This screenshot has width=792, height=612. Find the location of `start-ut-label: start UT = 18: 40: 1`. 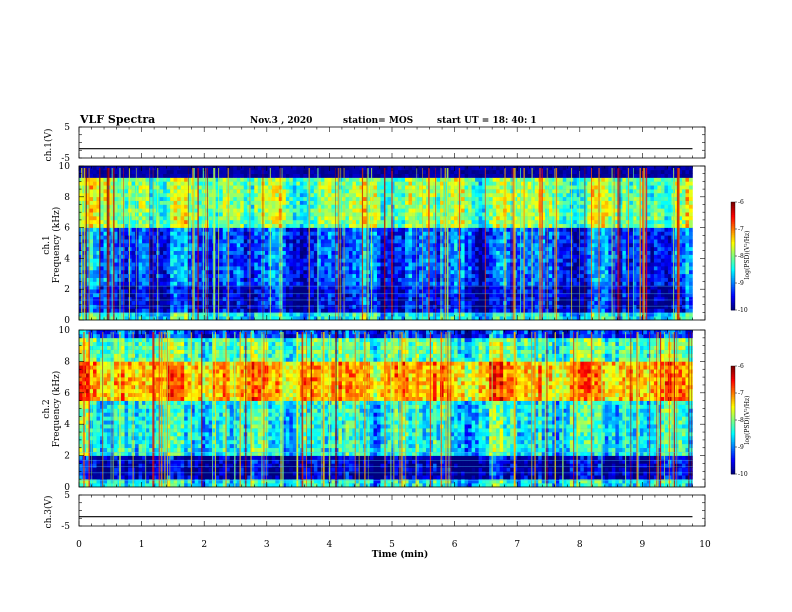

start-ut-label: start UT = 18: 40: 1 is located at coordinates (487, 121).